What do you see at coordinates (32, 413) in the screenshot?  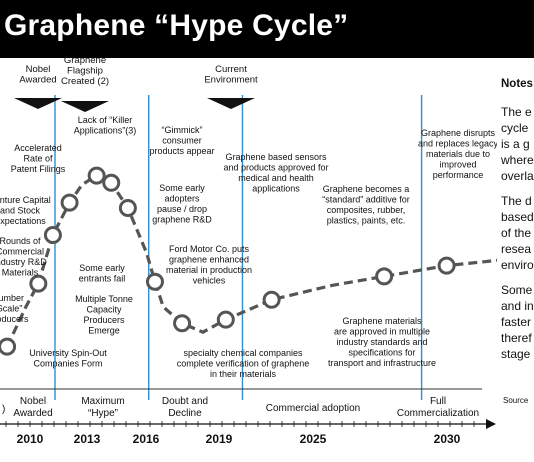 I see `phase-label: Awarded` at bounding box center [32, 413].